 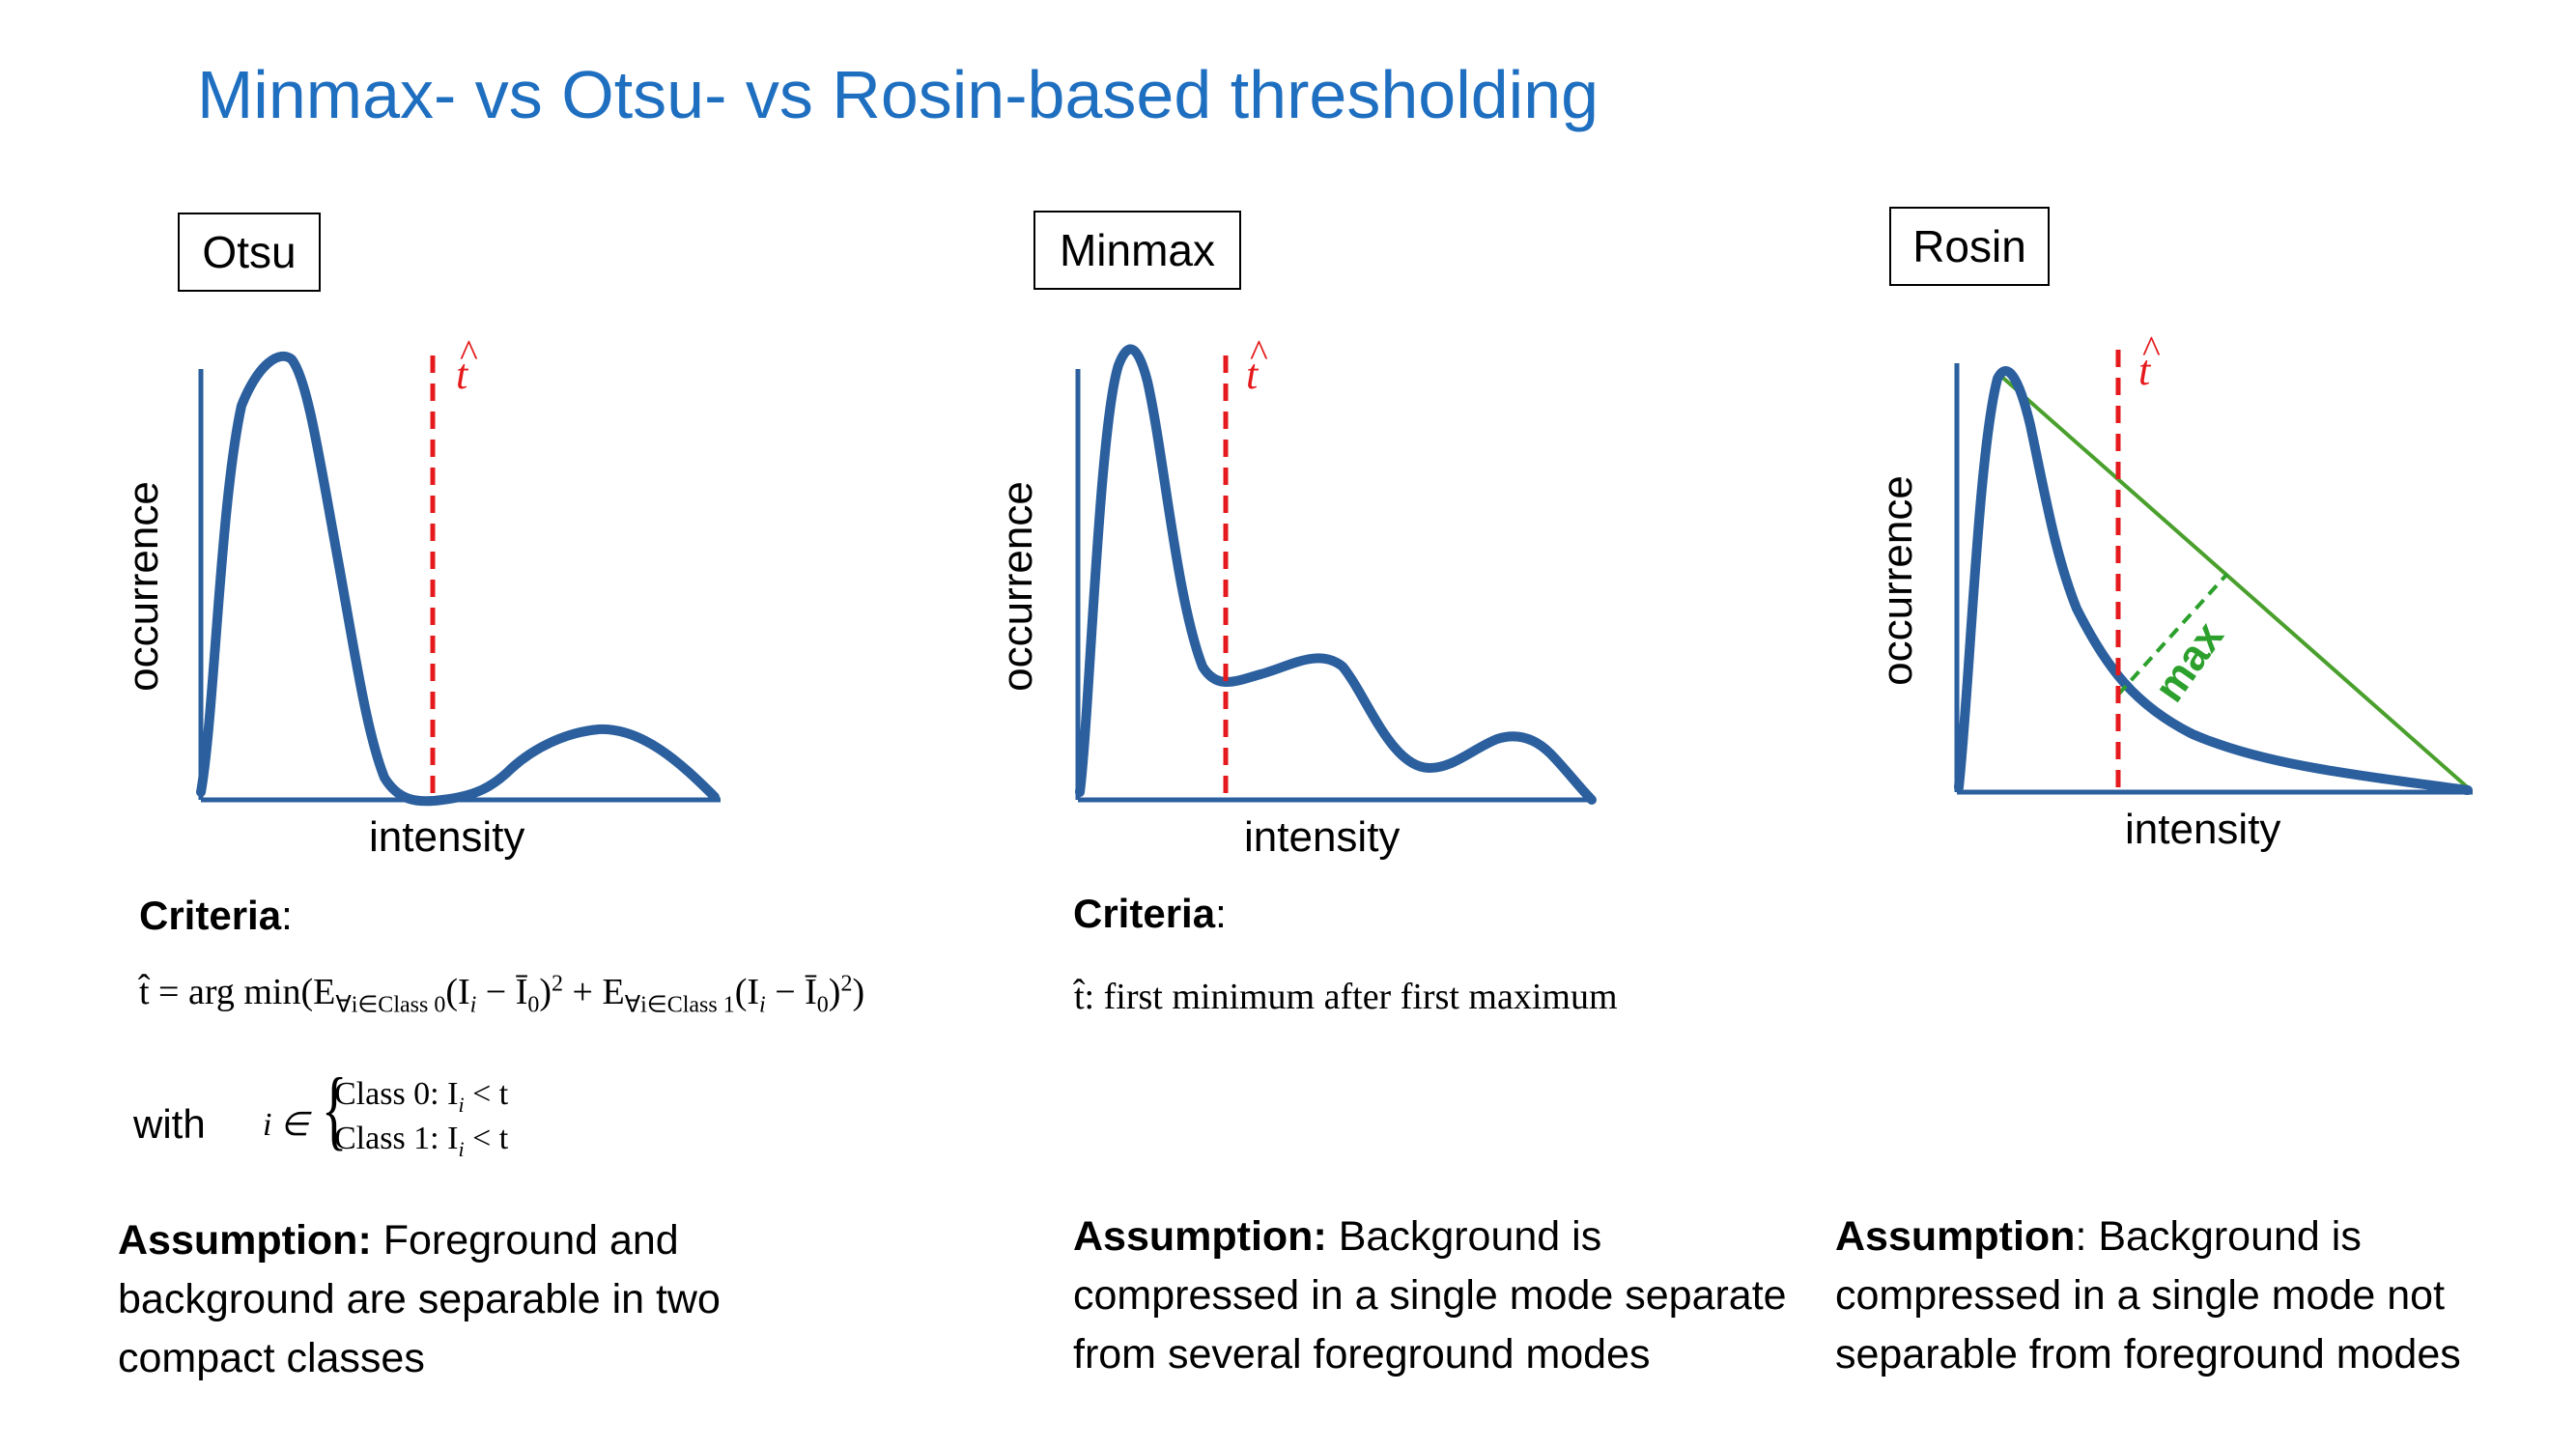 I want to click on rosin-threshold-hat: ^, so click(x=2151, y=349).